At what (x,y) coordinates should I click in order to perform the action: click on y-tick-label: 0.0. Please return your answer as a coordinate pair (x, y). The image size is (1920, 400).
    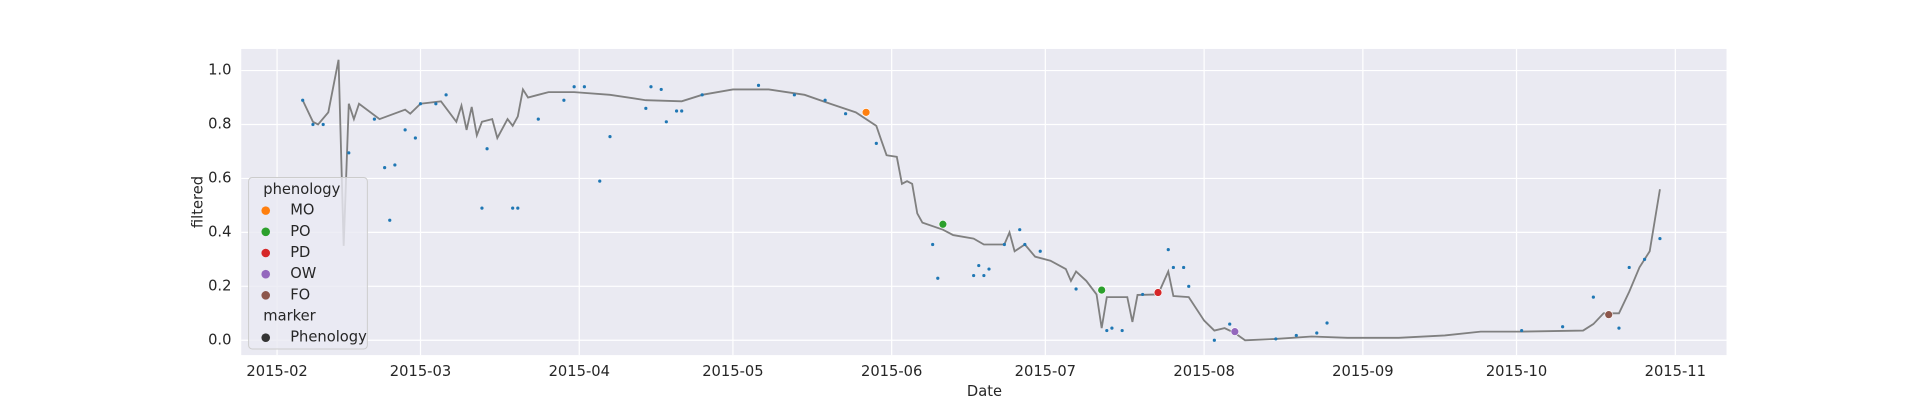
    Looking at the image, I should click on (219, 339).